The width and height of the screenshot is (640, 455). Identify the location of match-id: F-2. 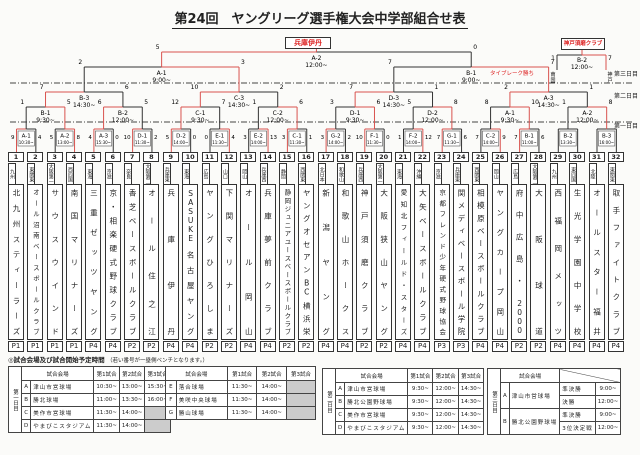
(413, 137).